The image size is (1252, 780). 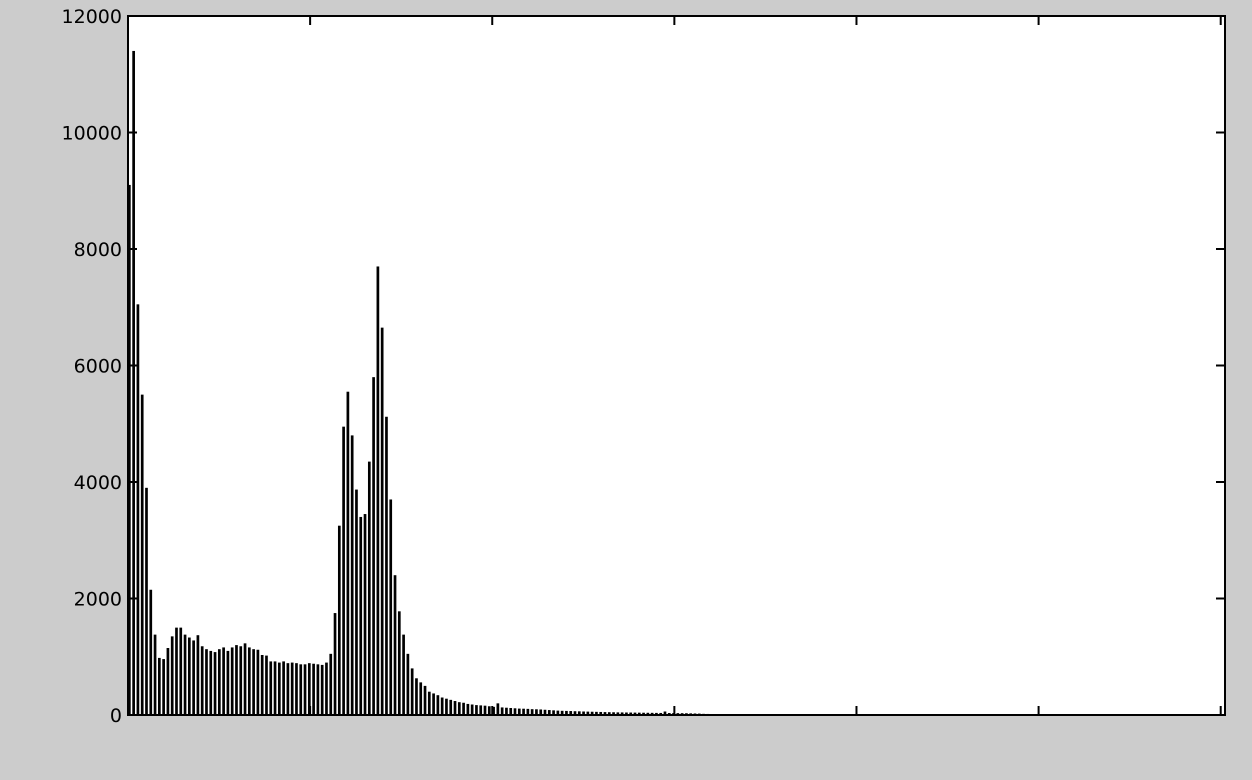 What do you see at coordinates (98, 250) in the screenshot?
I see `y-tick-label-4: 8000` at bounding box center [98, 250].